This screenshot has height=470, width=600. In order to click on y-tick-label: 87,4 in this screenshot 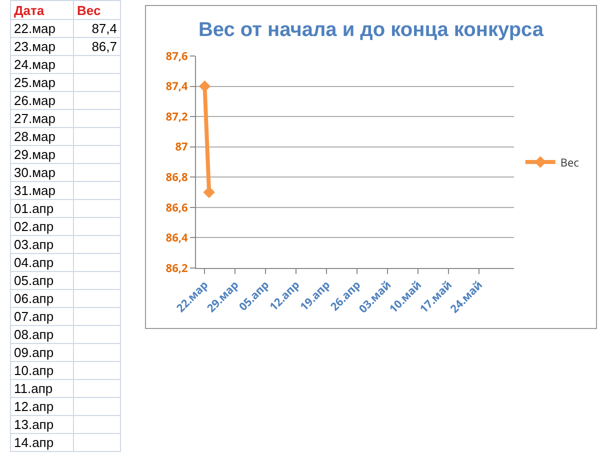, I will do `click(177, 86)`.